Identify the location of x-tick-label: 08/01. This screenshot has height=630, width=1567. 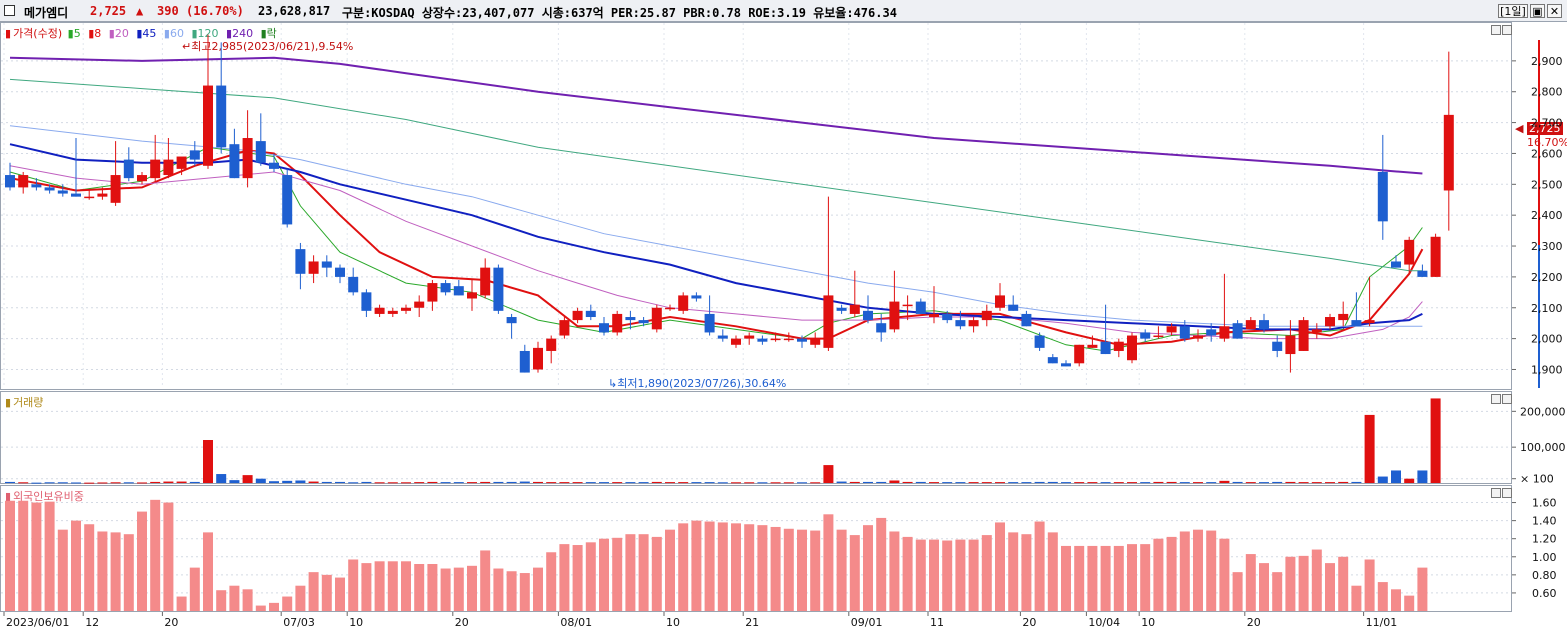
(576, 622).